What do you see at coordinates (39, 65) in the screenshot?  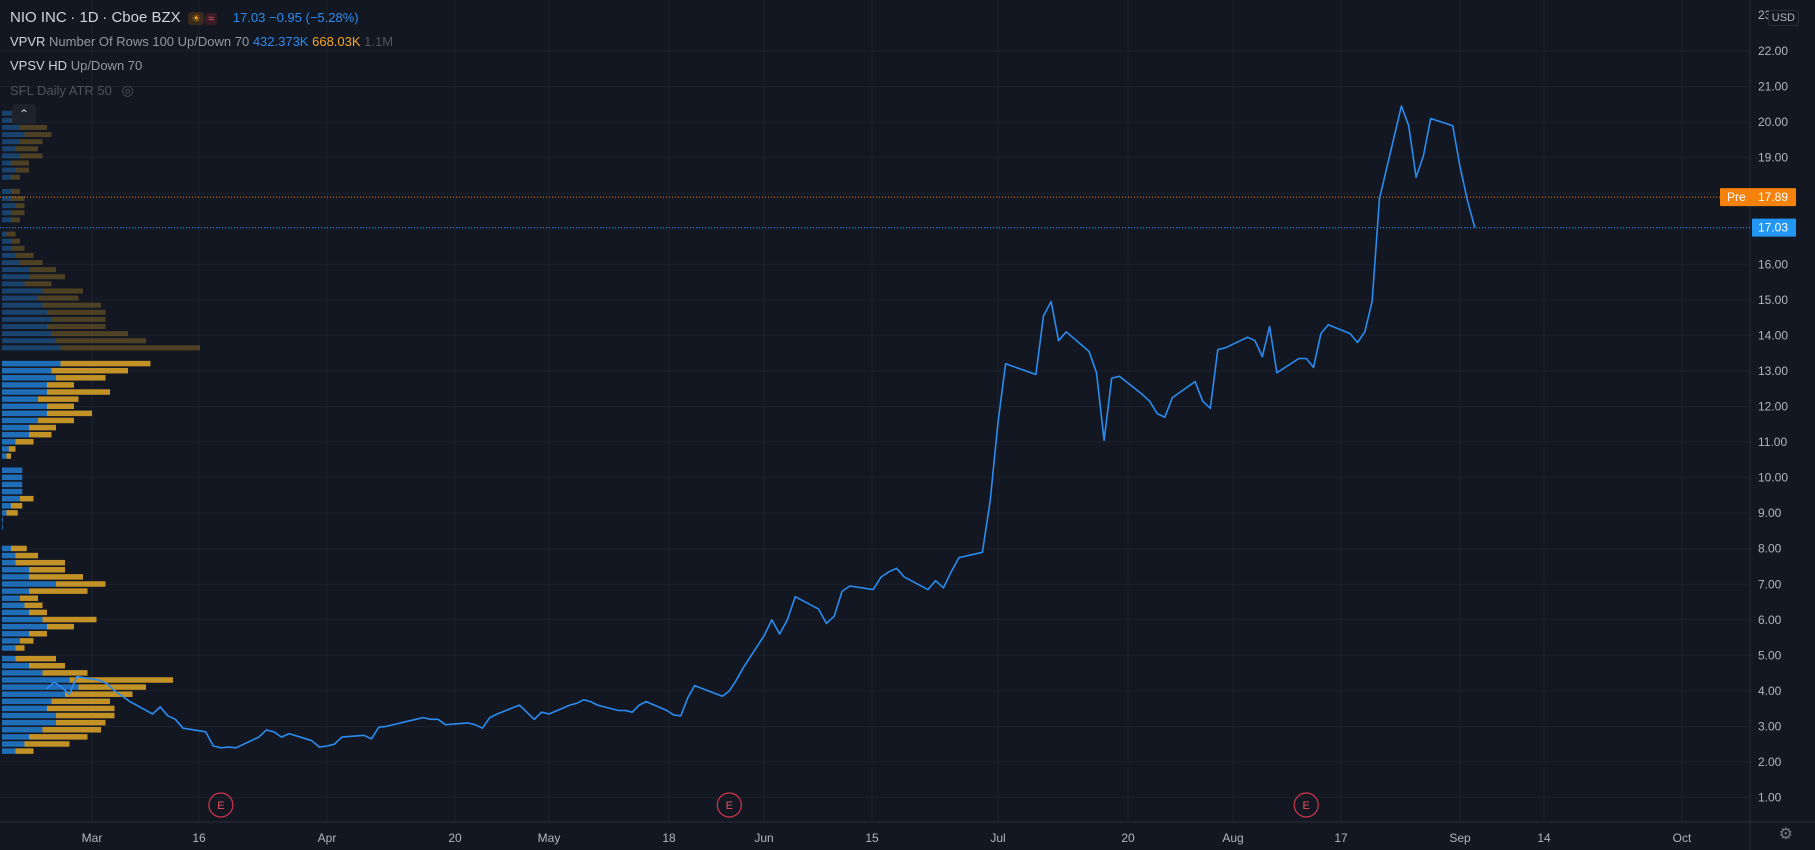 I see `vpsv-name: VPSV HD` at bounding box center [39, 65].